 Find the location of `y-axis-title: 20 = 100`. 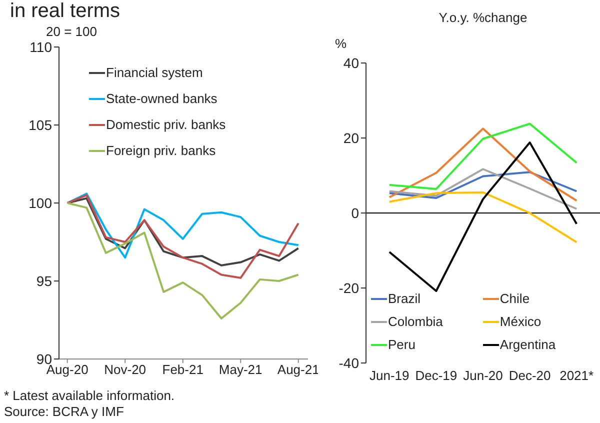

y-axis-title: 20 = 100 is located at coordinates (71, 31).